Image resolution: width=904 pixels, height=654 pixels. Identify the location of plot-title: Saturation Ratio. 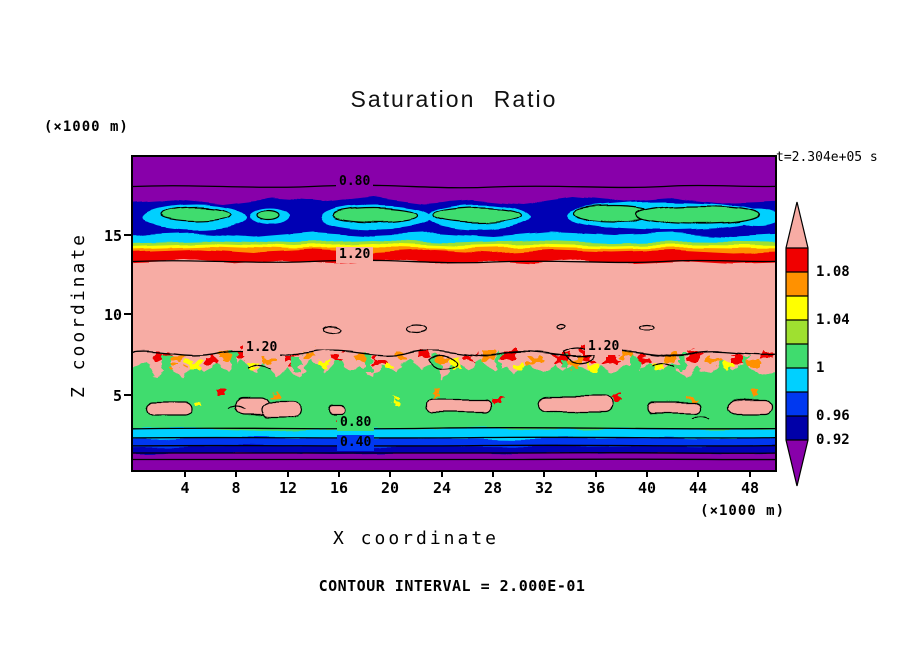
(454, 99).